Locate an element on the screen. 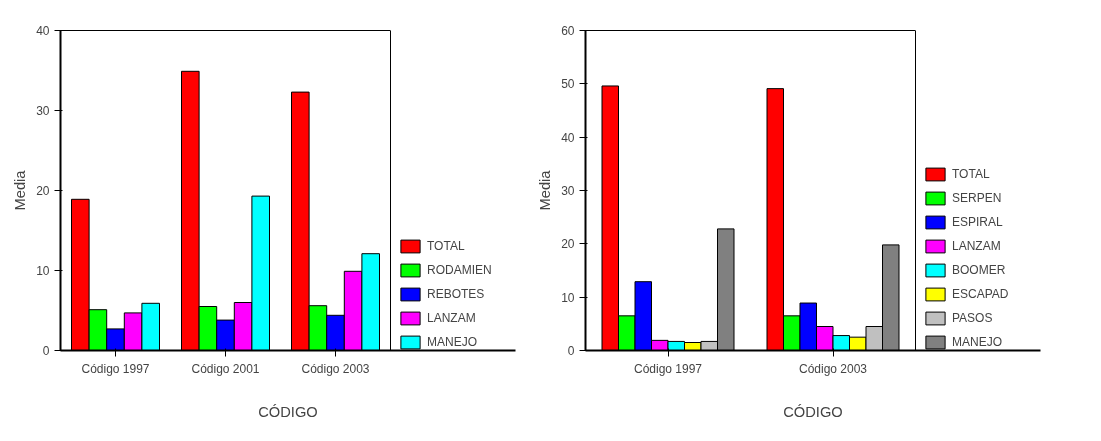  x-tick-label: Código 2001 is located at coordinates (225, 368).